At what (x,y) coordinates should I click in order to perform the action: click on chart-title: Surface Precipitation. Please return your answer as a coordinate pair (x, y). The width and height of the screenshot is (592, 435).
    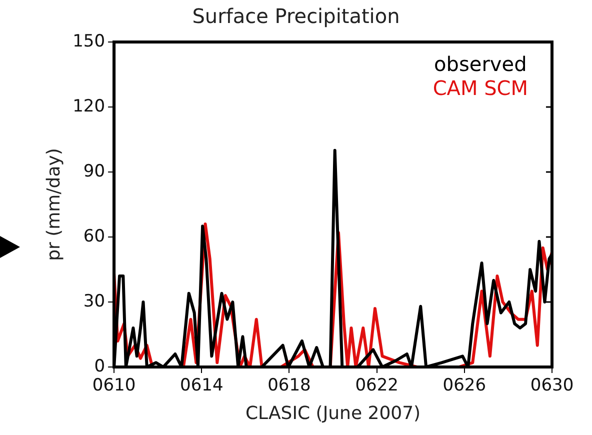
    Looking at the image, I should click on (296, 16).